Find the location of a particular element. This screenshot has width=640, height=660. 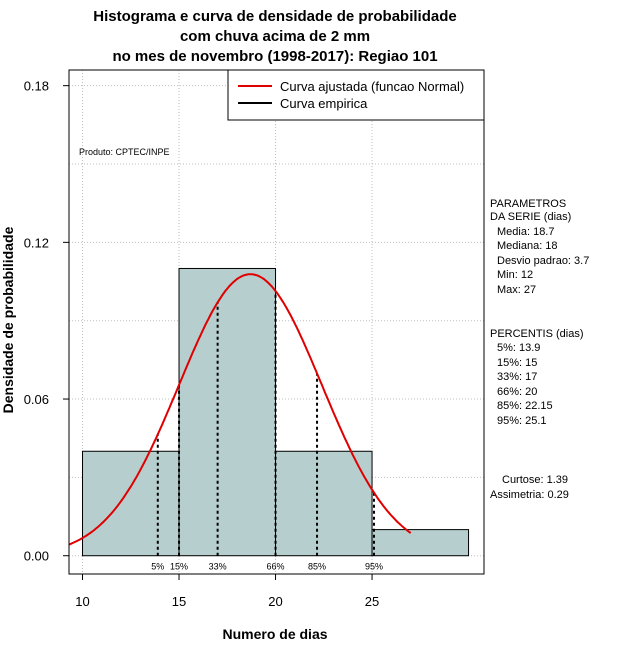

percentil-85: 85%: 22.15 is located at coordinates (525, 406).